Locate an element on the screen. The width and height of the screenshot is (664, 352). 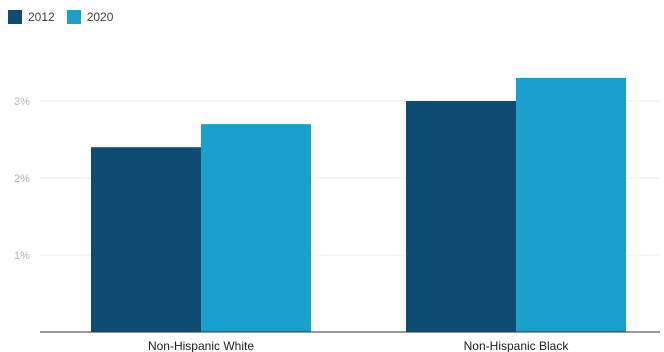
legend-item-series-1: 2012 is located at coordinates (31, 17).